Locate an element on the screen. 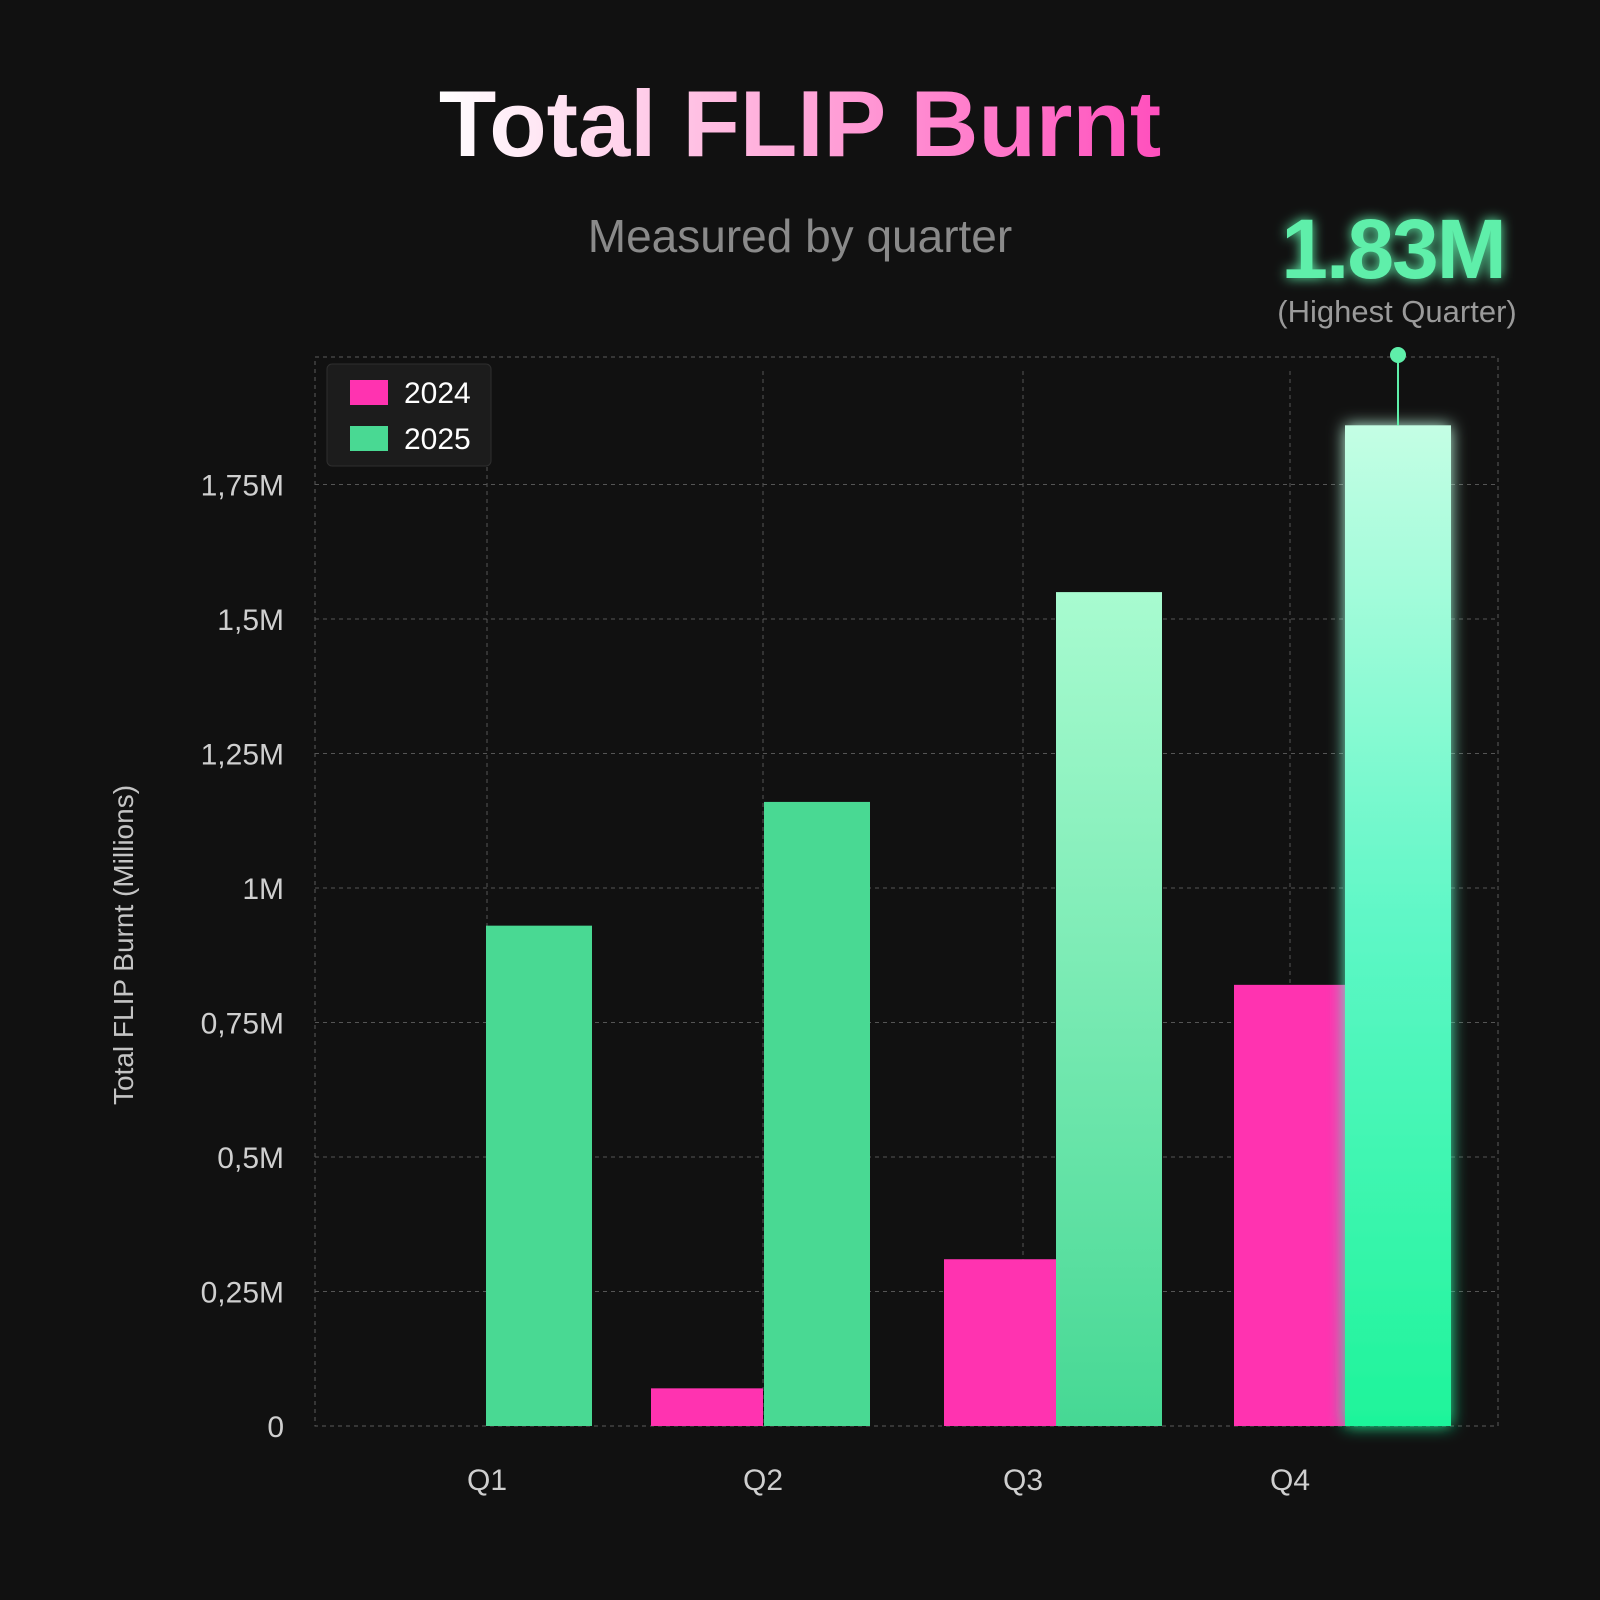 The width and height of the screenshot is (1600, 1600). y-axis-label: Total FLIP Burnt (Millions) is located at coordinates (123, 945).